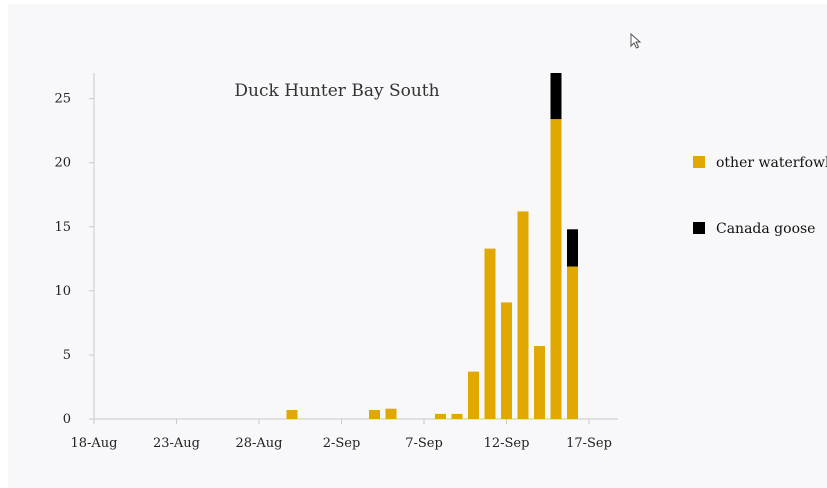 The image size is (827, 488). I want to click on legend-label-other-waterfowl: other waterfowl, so click(771, 163).